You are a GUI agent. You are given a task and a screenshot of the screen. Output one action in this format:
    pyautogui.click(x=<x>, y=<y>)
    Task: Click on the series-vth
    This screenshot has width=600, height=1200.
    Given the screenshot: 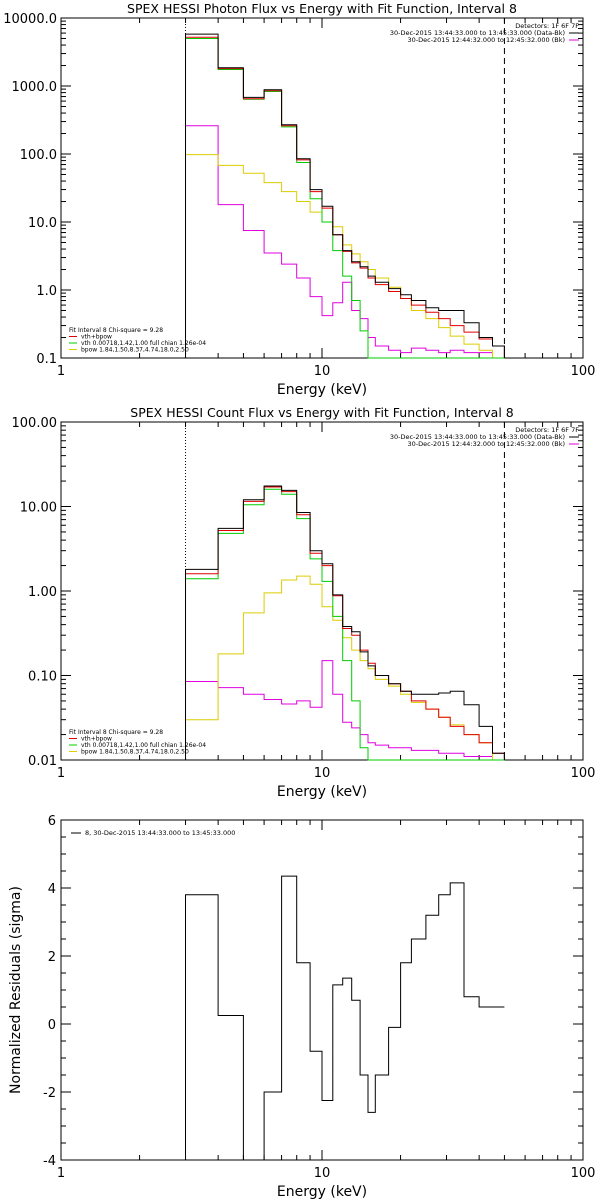 What is the action you would take?
    pyautogui.click(x=345, y=624)
    